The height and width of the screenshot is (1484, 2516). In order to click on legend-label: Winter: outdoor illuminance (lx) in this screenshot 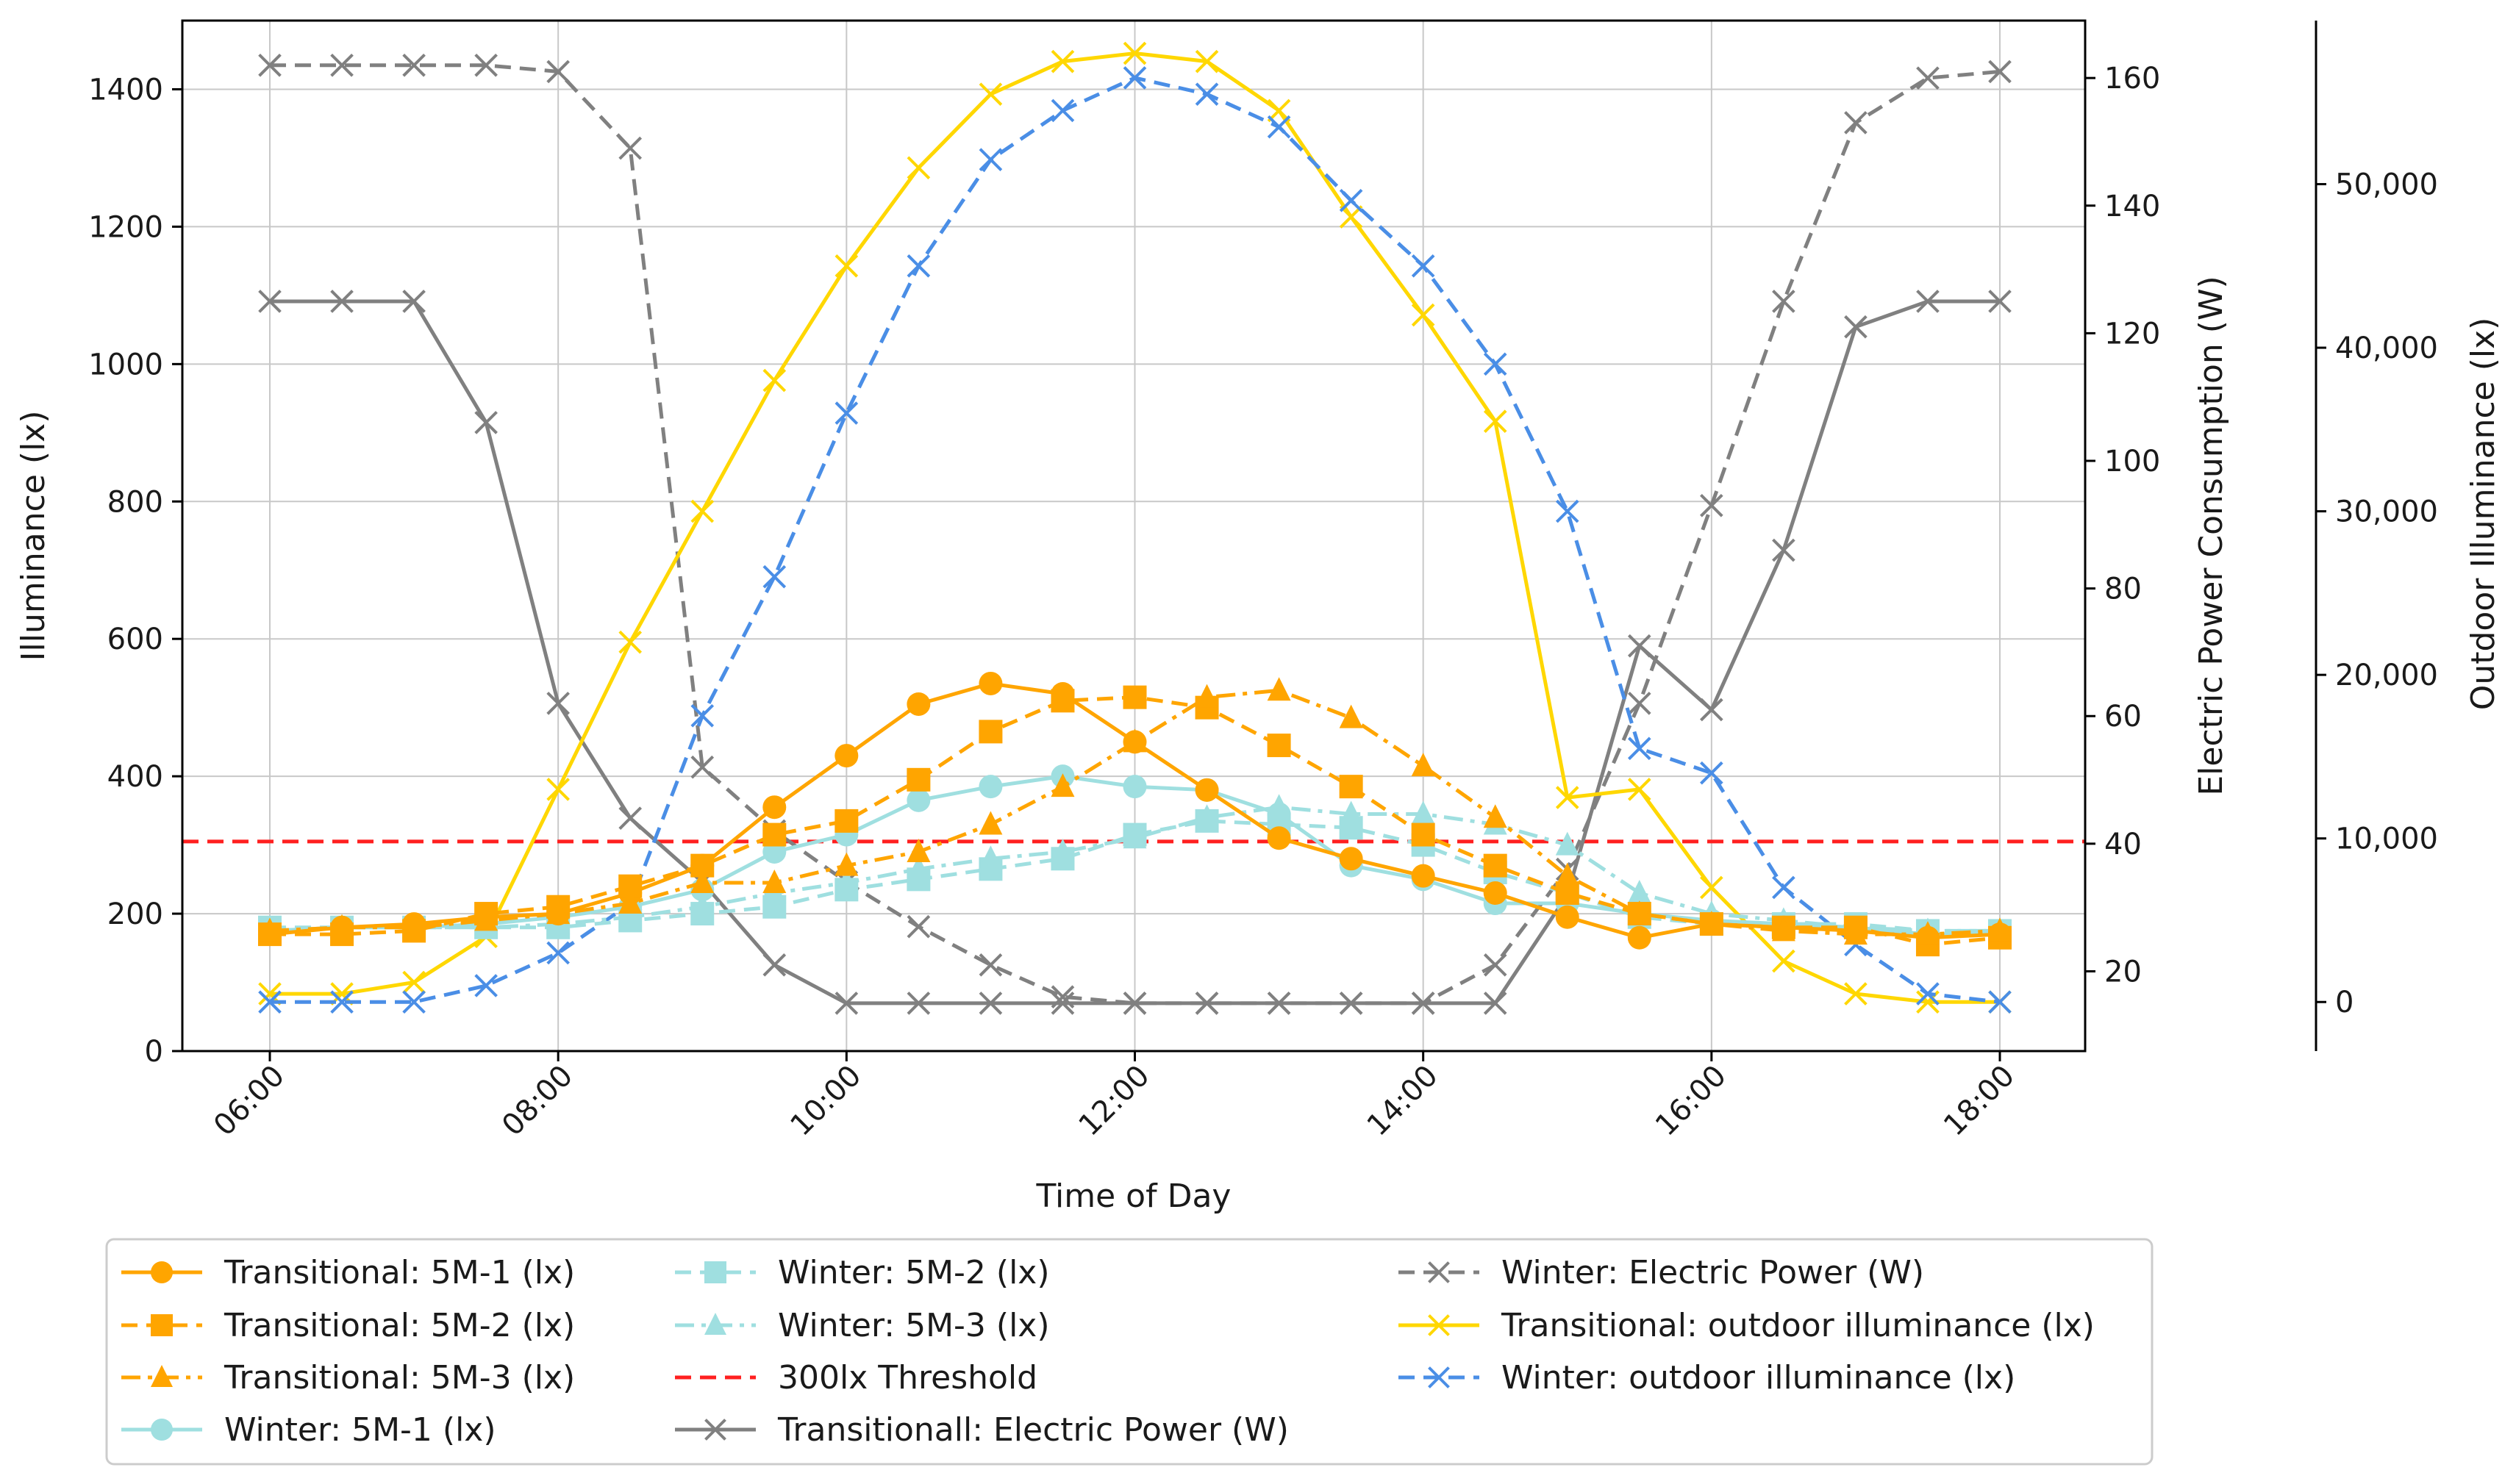, I will do `click(1758, 1378)`.